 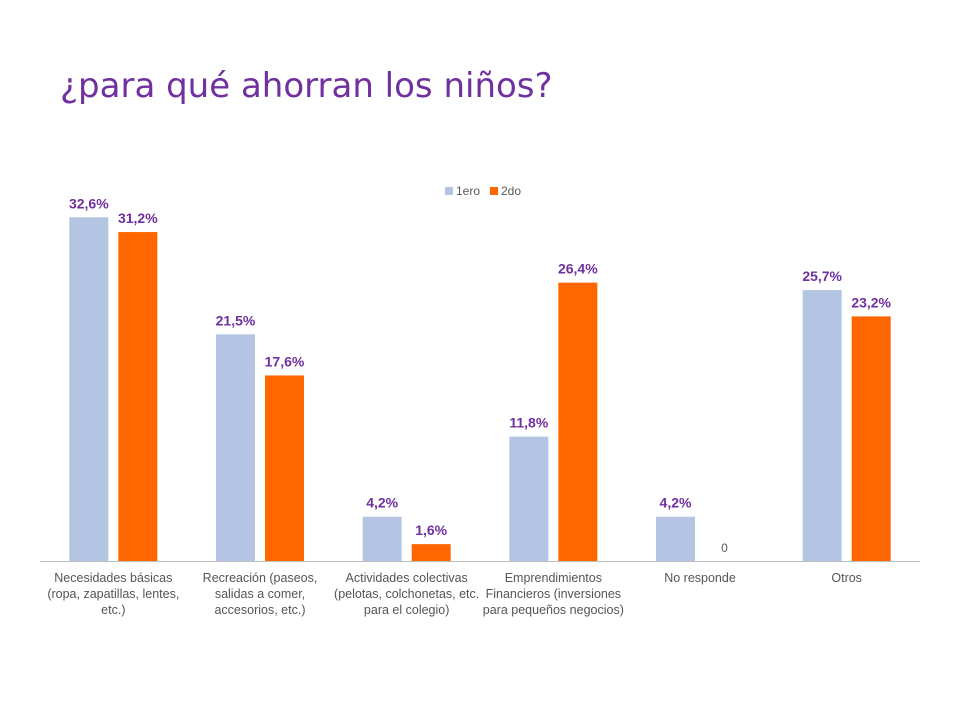 What do you see at coordinates (306, 86) in the screenshot?
I see `slide-title: ¿para qué ahorran los niños?` at bounding box center [306, 86].